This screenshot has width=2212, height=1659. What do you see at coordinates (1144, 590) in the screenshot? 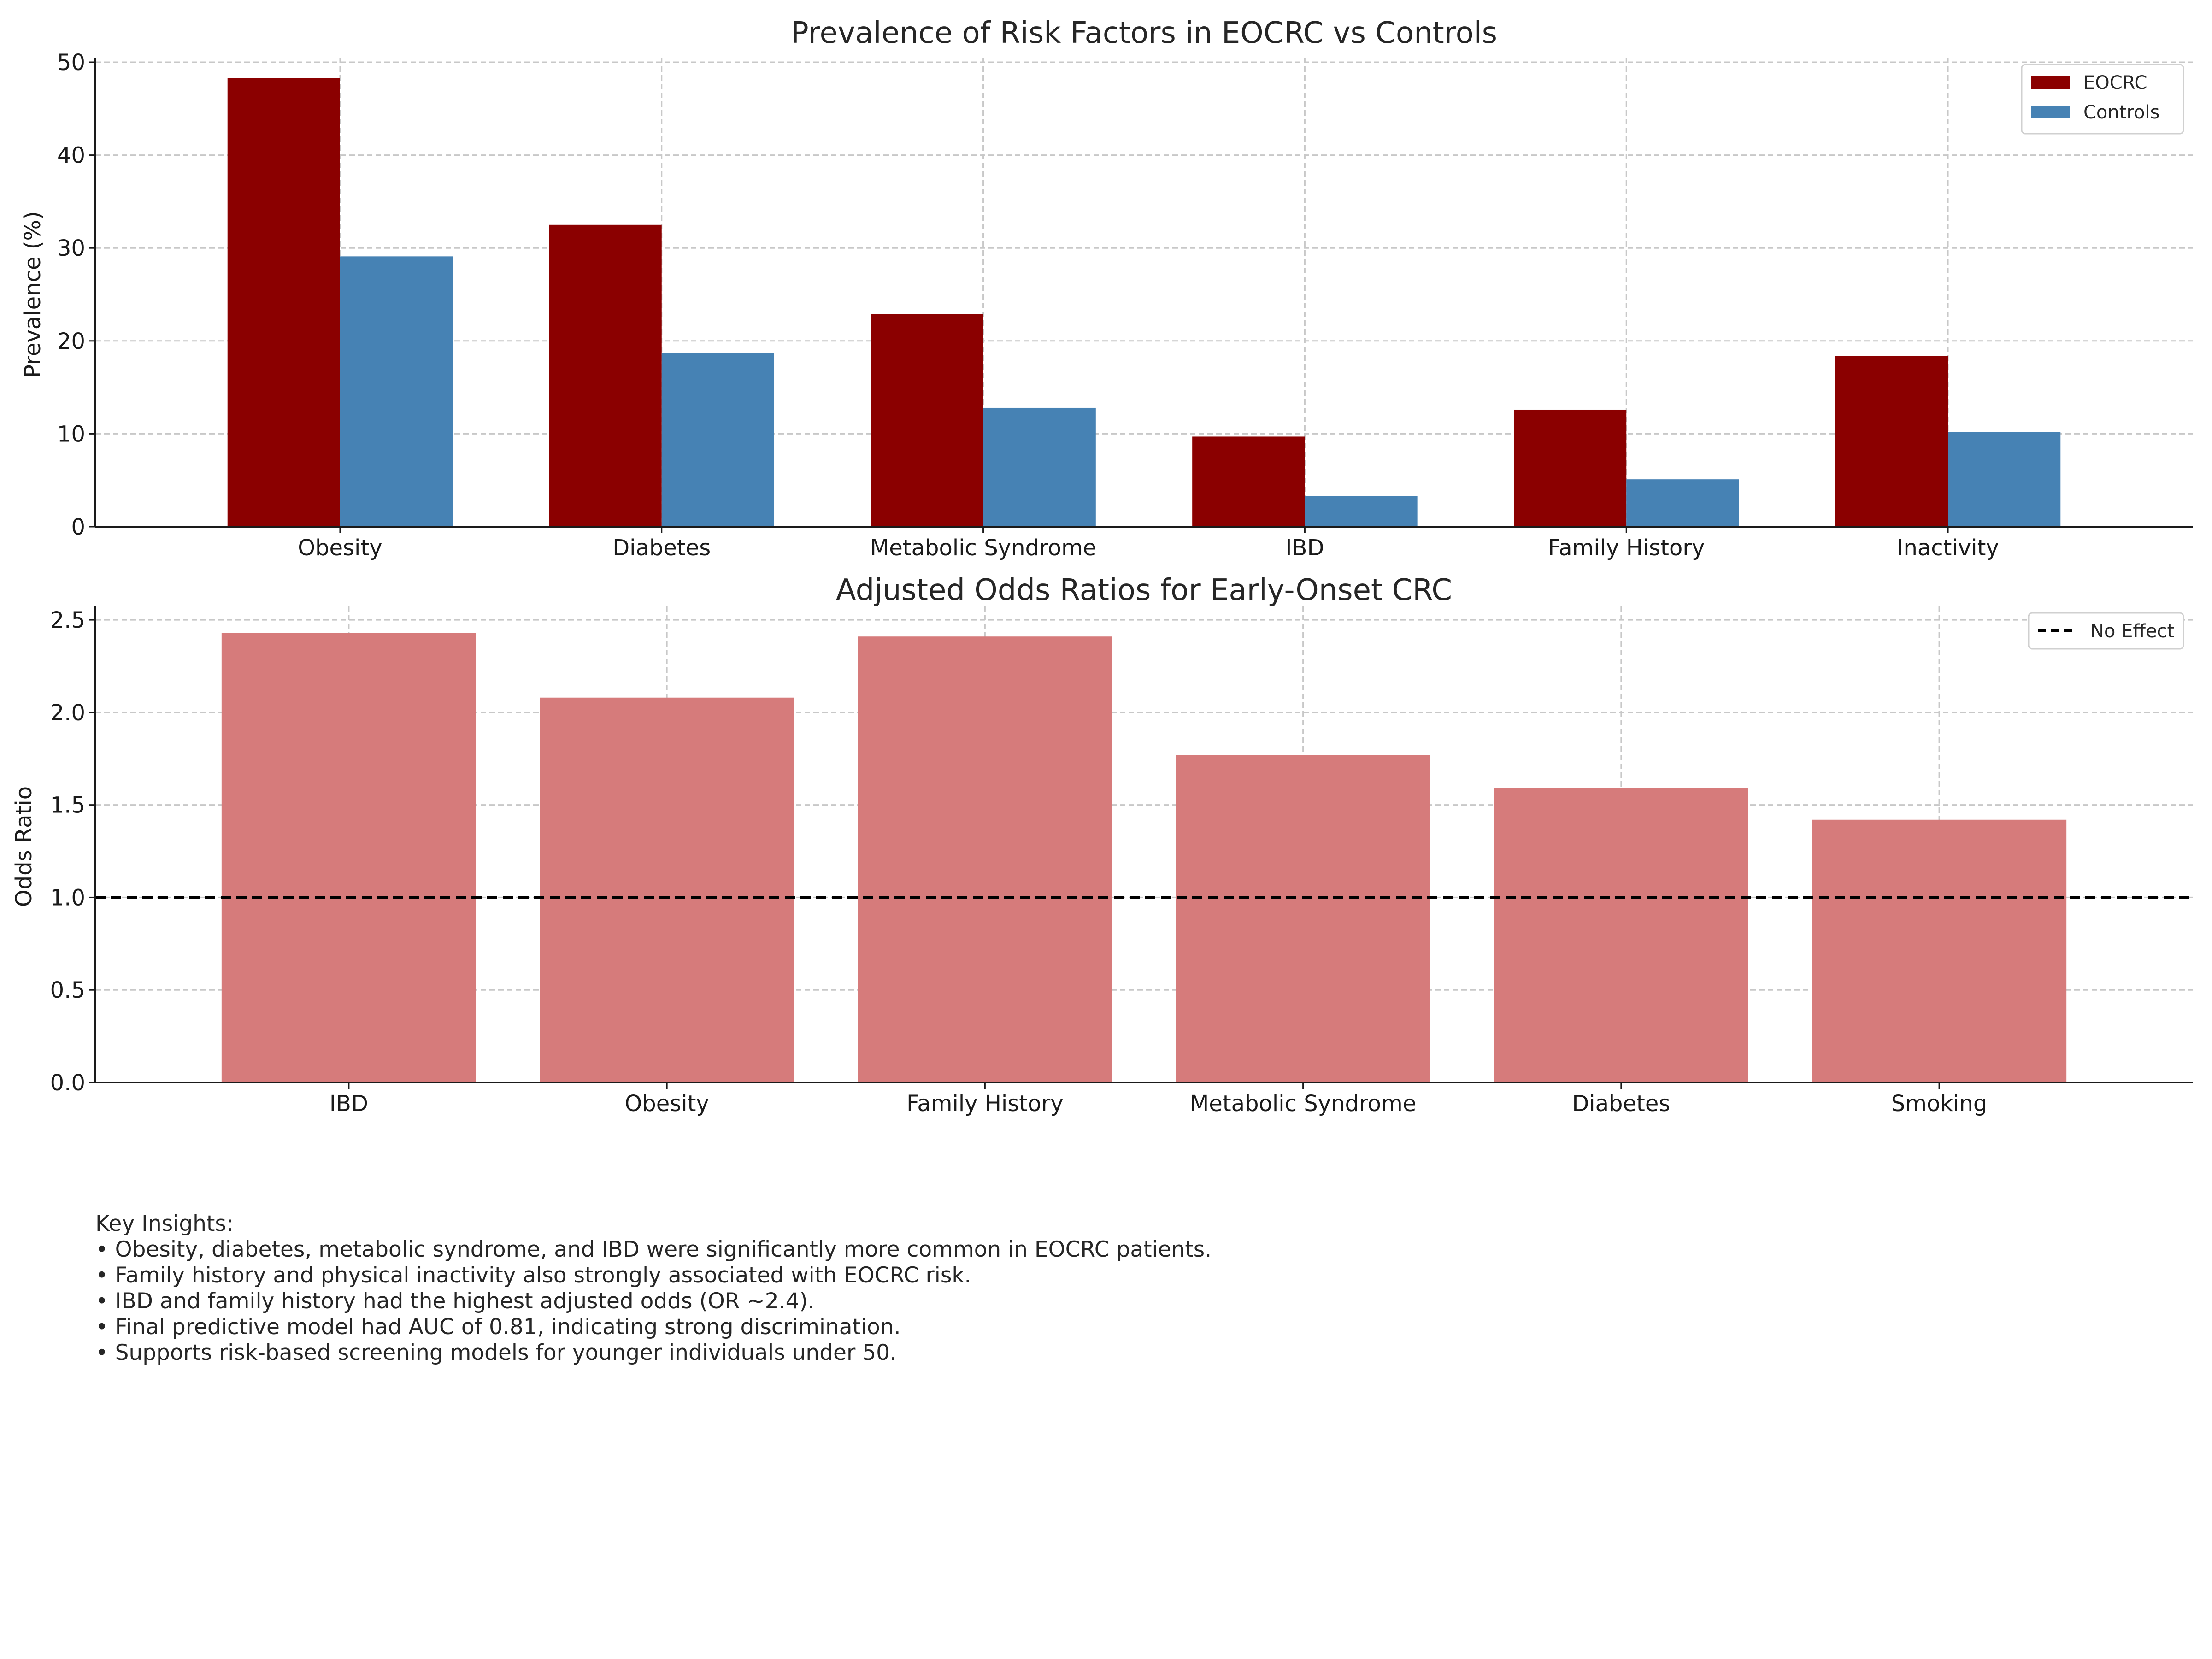
I see `chart-title: Adjusted Odds Ratios for Early-Onset CRC` at bounding box center [1144, 590].